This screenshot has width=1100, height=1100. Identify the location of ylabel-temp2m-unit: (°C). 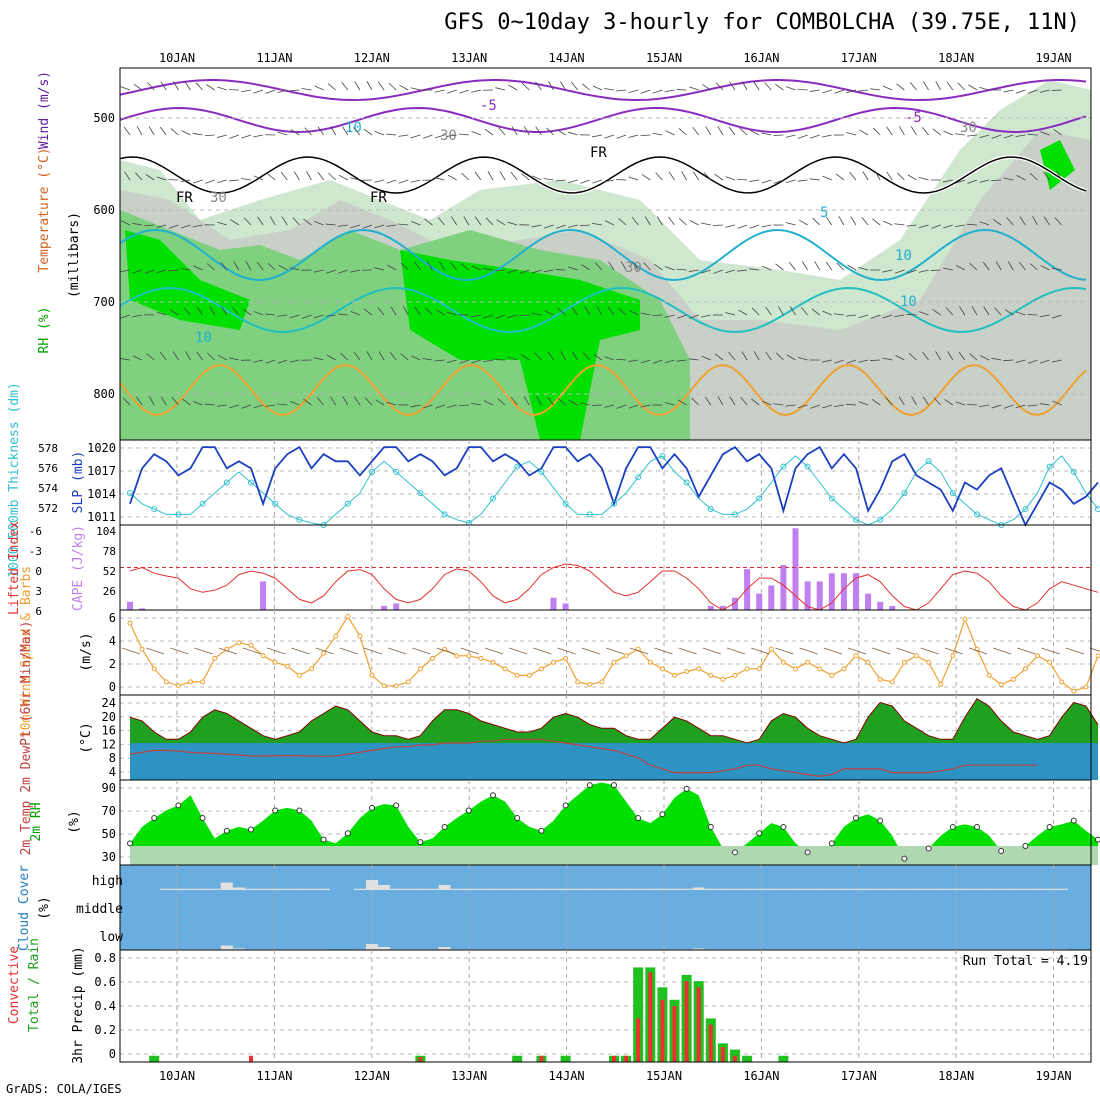
(86, 737).